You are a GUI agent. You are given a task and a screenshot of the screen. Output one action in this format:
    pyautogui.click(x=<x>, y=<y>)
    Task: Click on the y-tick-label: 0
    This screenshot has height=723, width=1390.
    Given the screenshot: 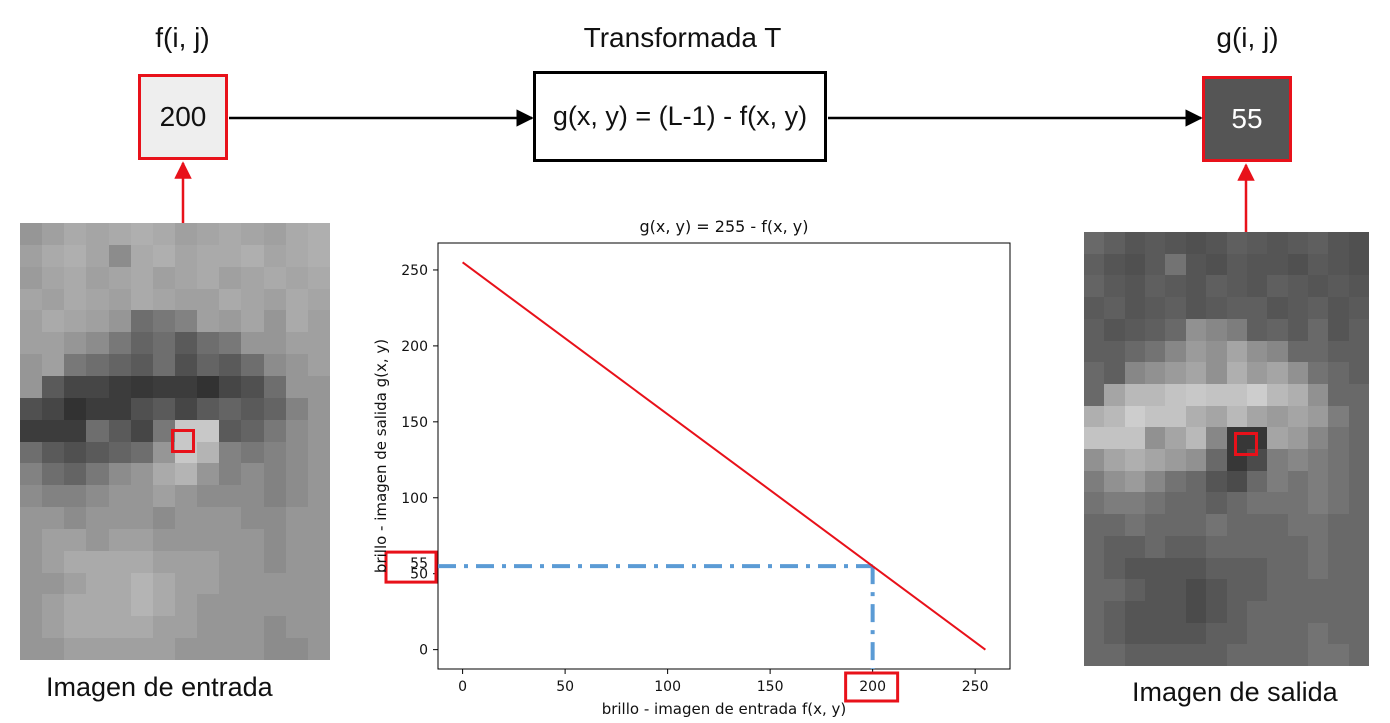 What is the action you would take?
    pyautogui.click(x=423, y=651)
    